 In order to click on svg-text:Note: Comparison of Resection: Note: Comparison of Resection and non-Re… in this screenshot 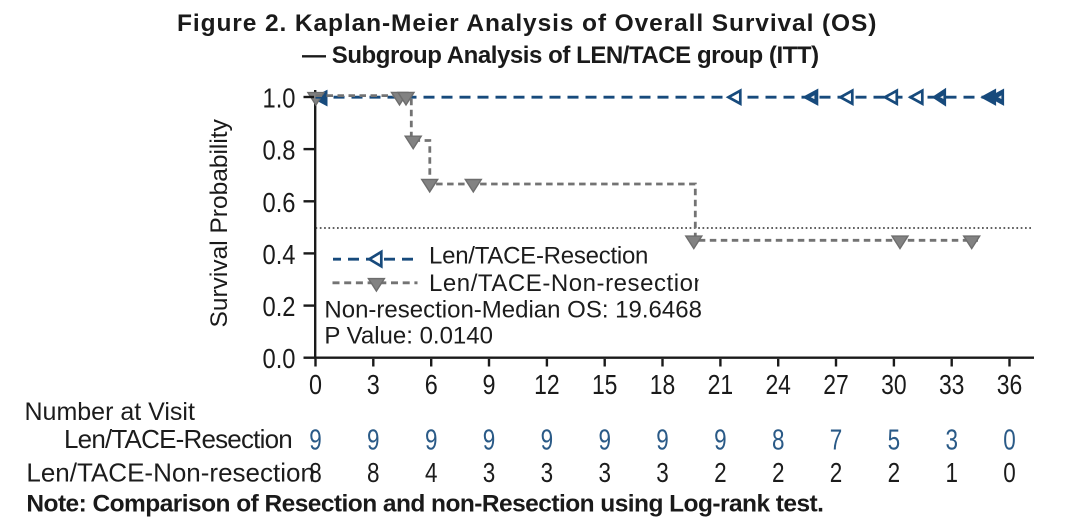, I will do `click(424, 504)`.